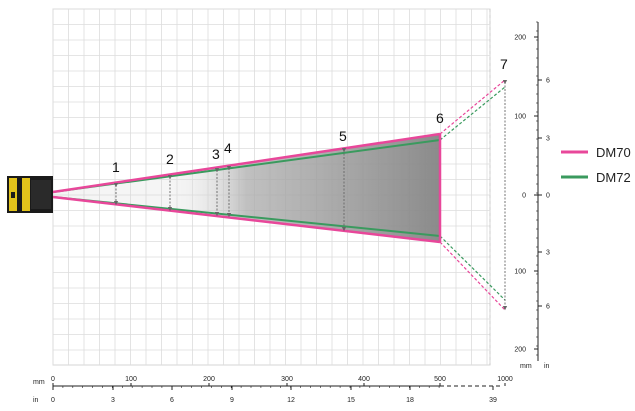  Describe the element at coordinates (613, 152) in the screenshot. I see `legend-label-dm70: DM70` at that location.